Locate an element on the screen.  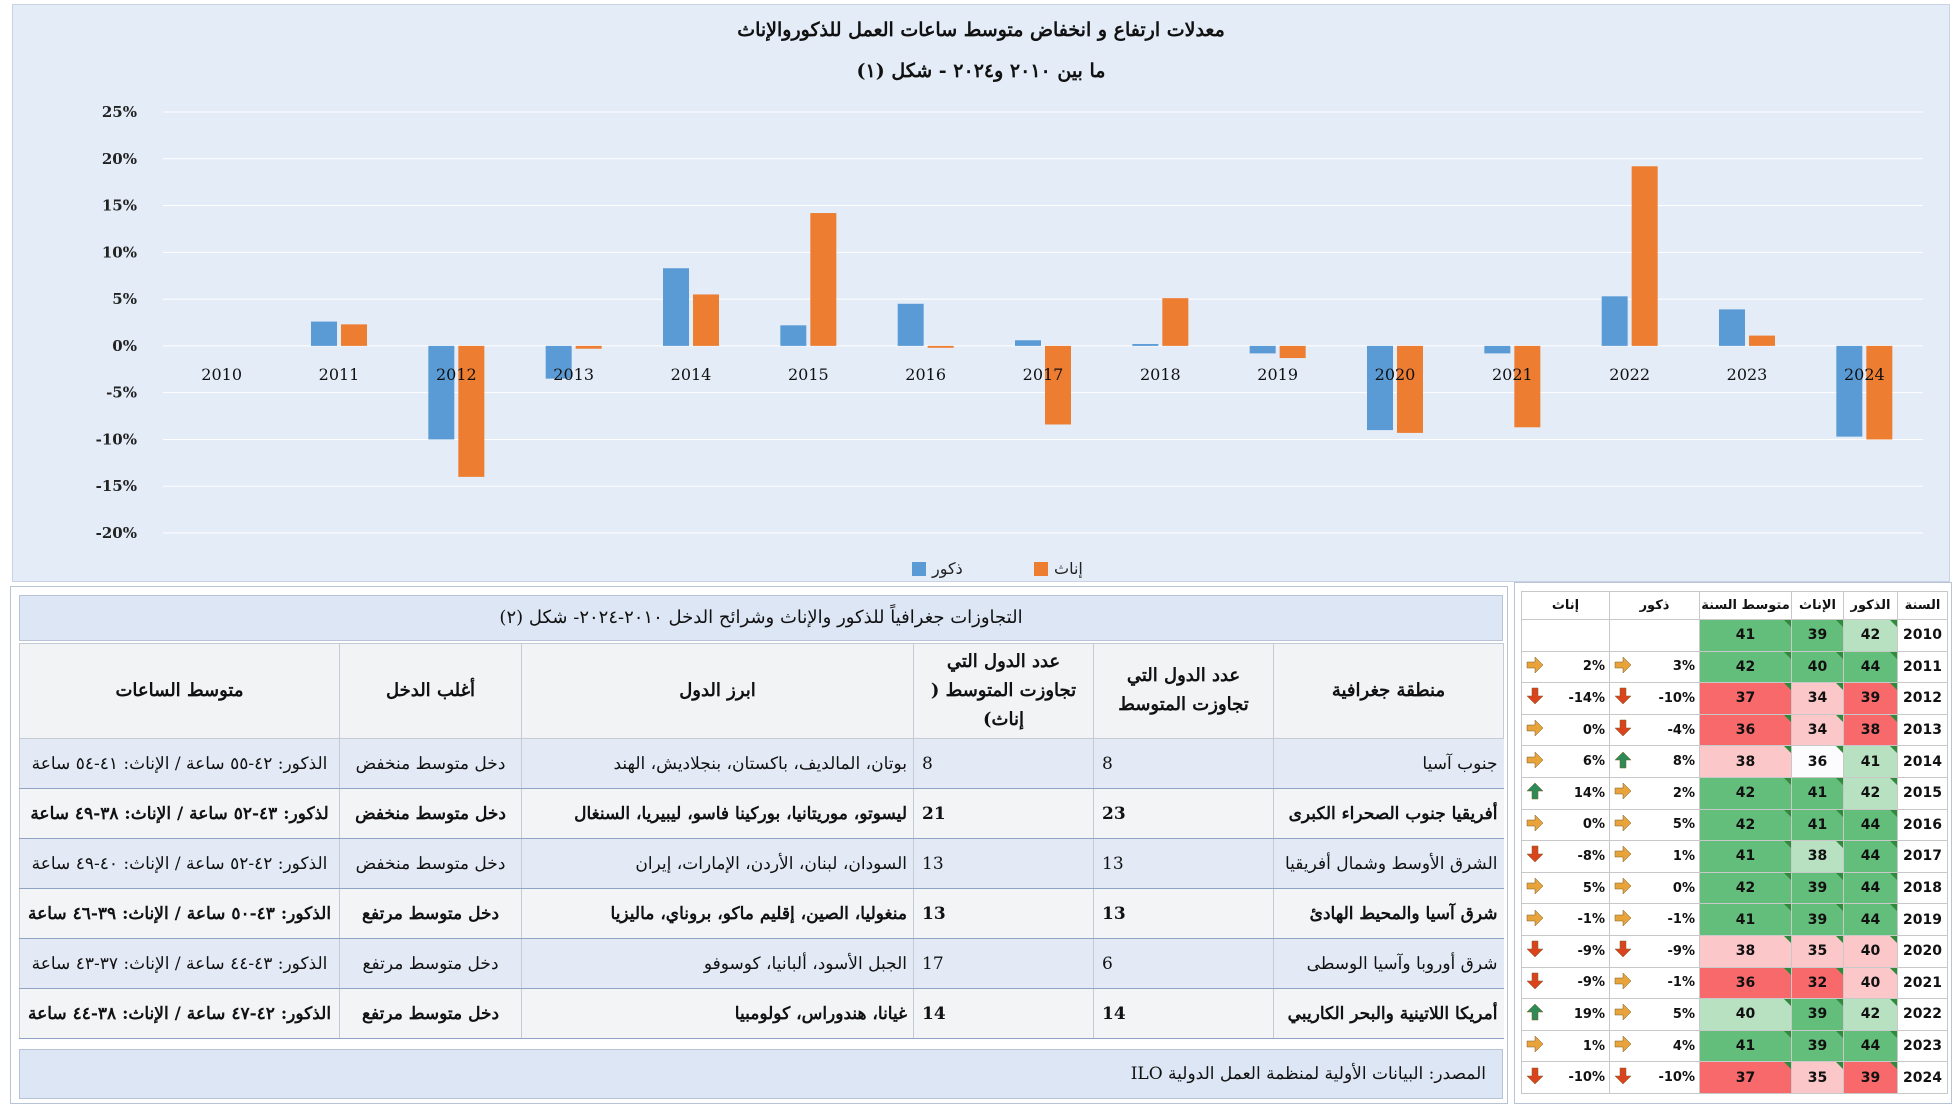
region-name: شرق أوروبا وآسيا الوسطى is located at coordinates (1388, 964).